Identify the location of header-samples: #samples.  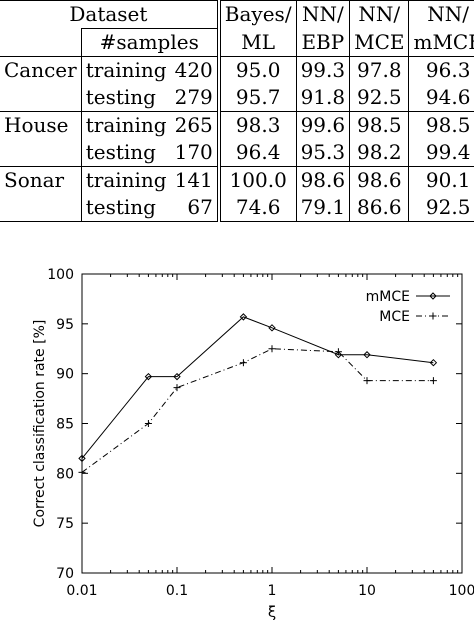
(149, 42).